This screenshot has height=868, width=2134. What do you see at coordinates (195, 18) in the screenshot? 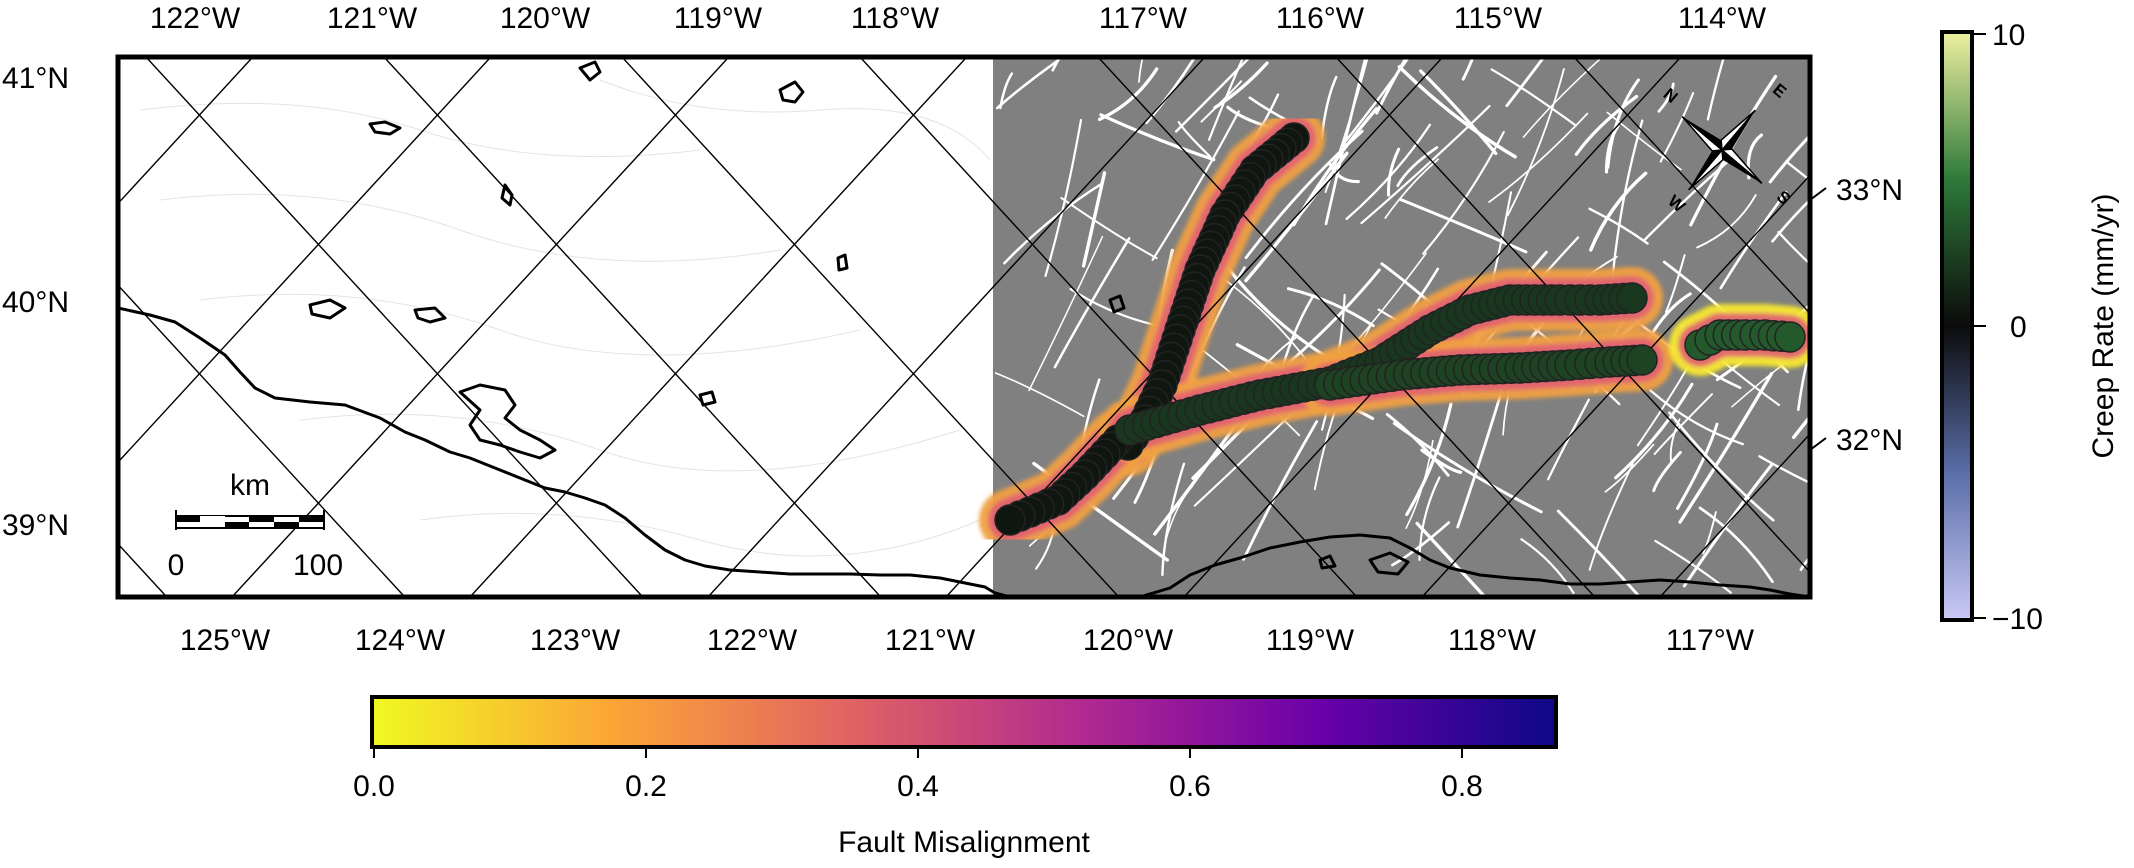
I see `top-tick-label: 122°W` at bounding box center [195, 18].